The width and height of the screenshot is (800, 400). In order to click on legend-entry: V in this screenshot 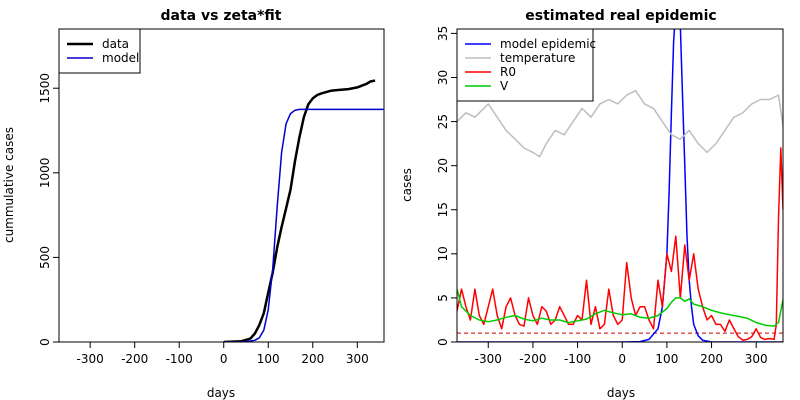, I will do `click(504, 86)`.